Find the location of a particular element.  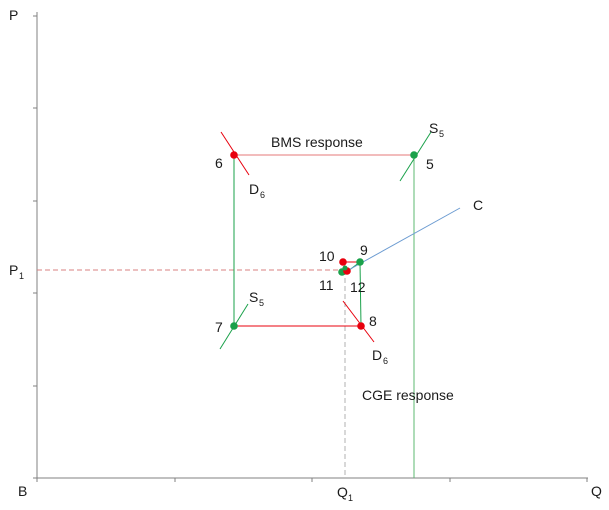

s5-upper-subscript: 5 is located at coordinates (441, 134).